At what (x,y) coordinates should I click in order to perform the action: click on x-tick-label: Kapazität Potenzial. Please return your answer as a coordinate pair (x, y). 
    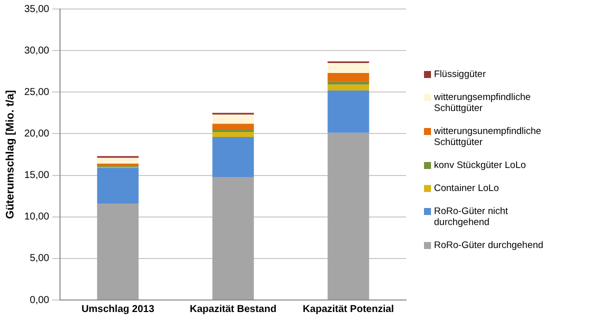
    Looking at the image, I should click on (348, 309).